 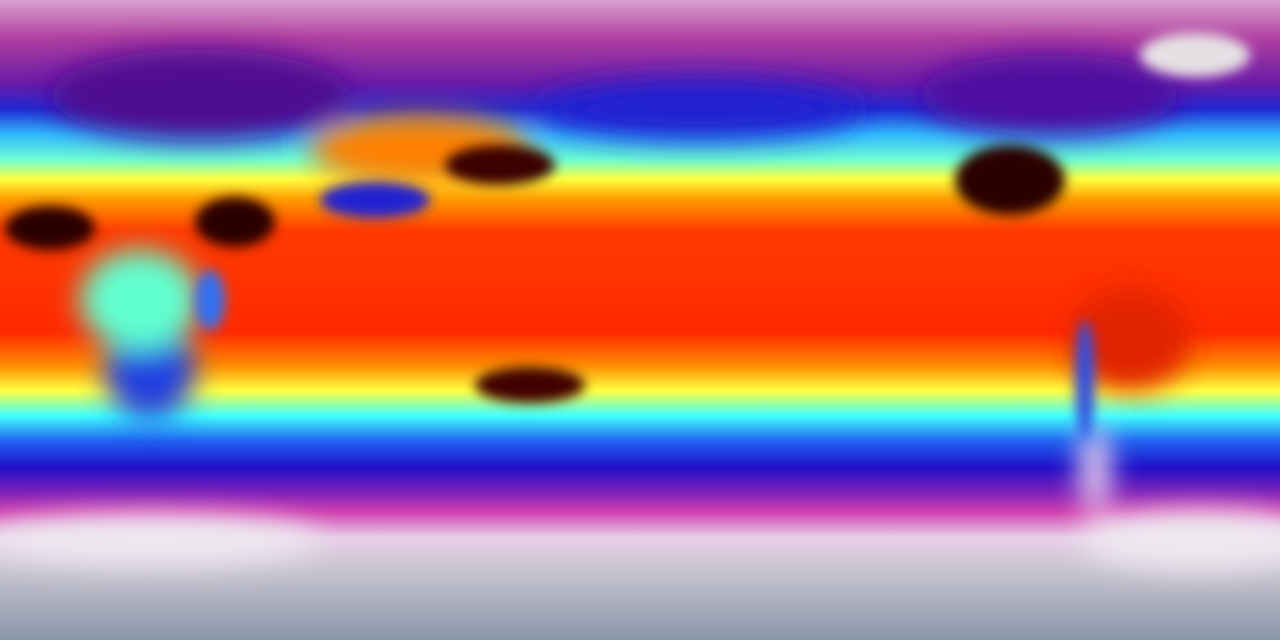 I want to click on north-america-cold-region, so click(x=1050, y=95).